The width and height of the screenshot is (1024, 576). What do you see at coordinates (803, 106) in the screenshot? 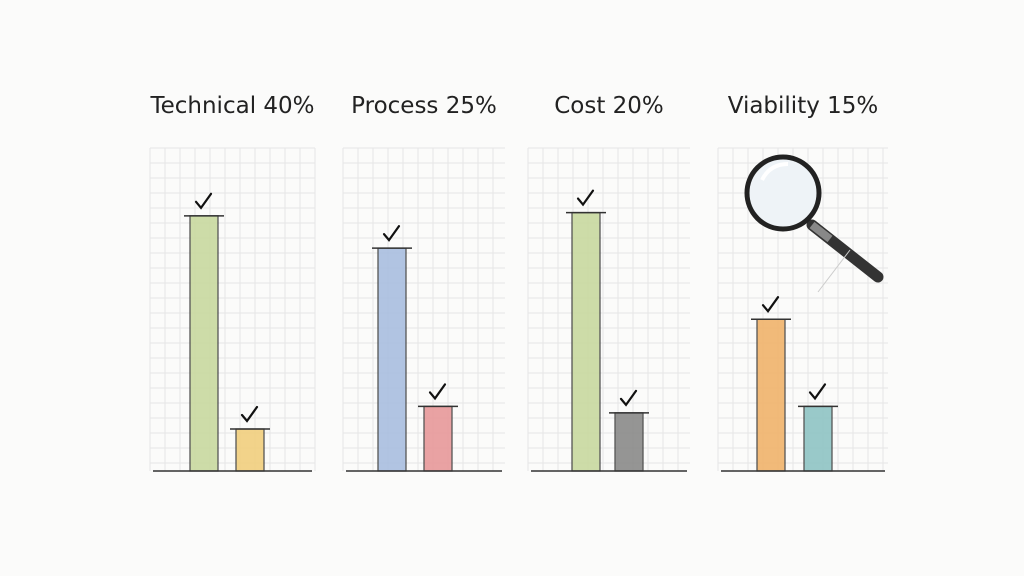
I see `panel-title: Viability 15%` at bounding box center [803, 106].